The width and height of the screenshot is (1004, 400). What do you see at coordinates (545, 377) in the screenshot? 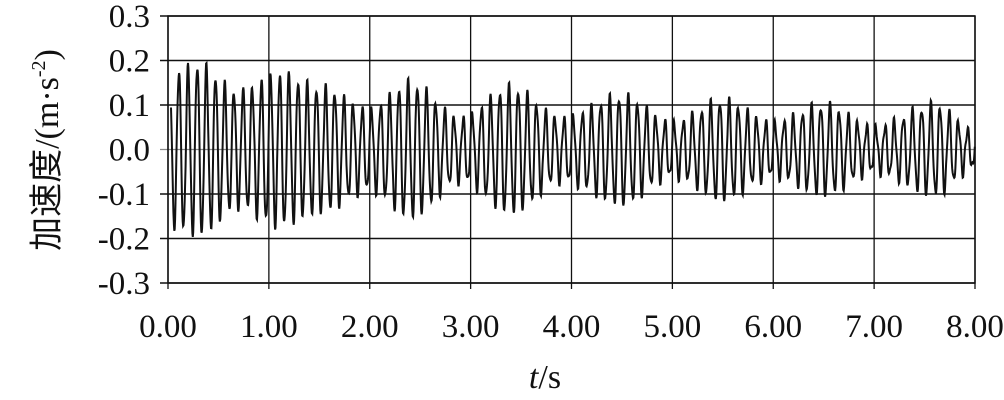
I see `x-axis-label: t/s` at bounding box center [545, 377].